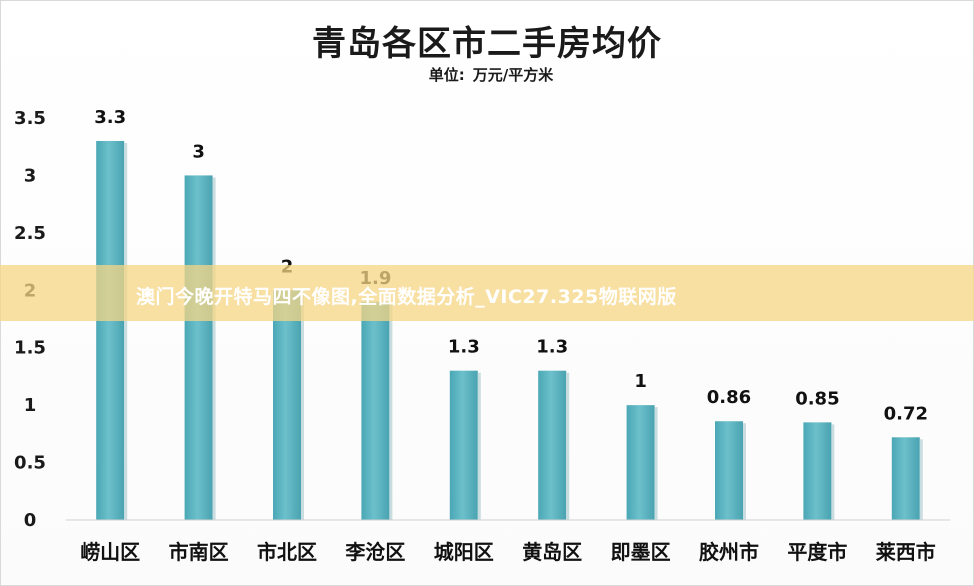 The width and height of the screenshot is (974, 586). I want to click on unit-prefix: 单位:, so click(446, 75).